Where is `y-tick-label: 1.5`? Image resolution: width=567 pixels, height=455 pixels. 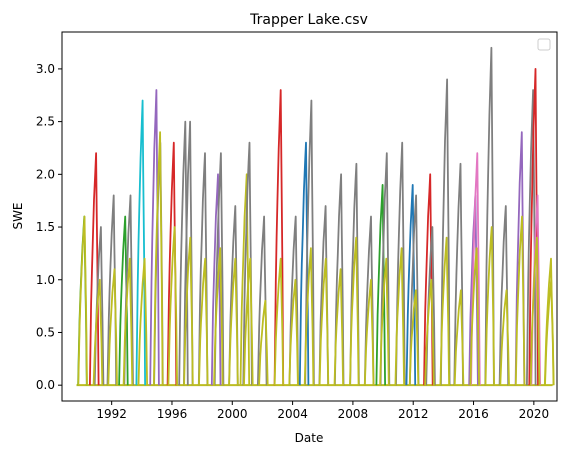 y-tick-label: 1.5 is located at coordinates (45, 227).